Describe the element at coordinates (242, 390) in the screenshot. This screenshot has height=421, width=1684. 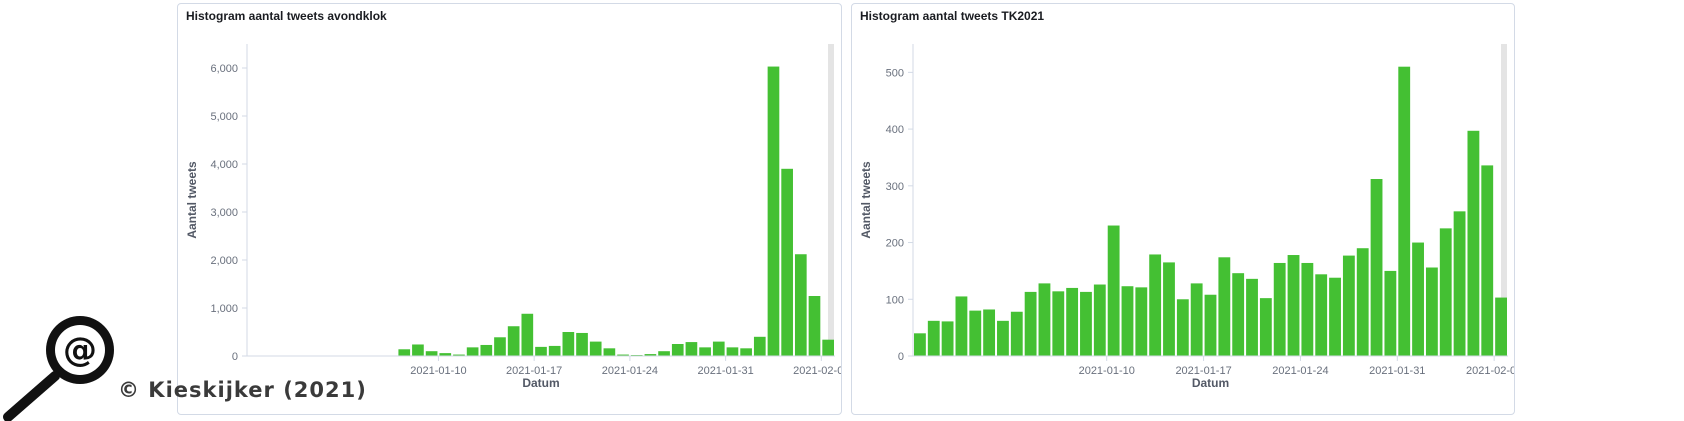
I see `copyright-text: © Kieskijker (2021)` at that location.